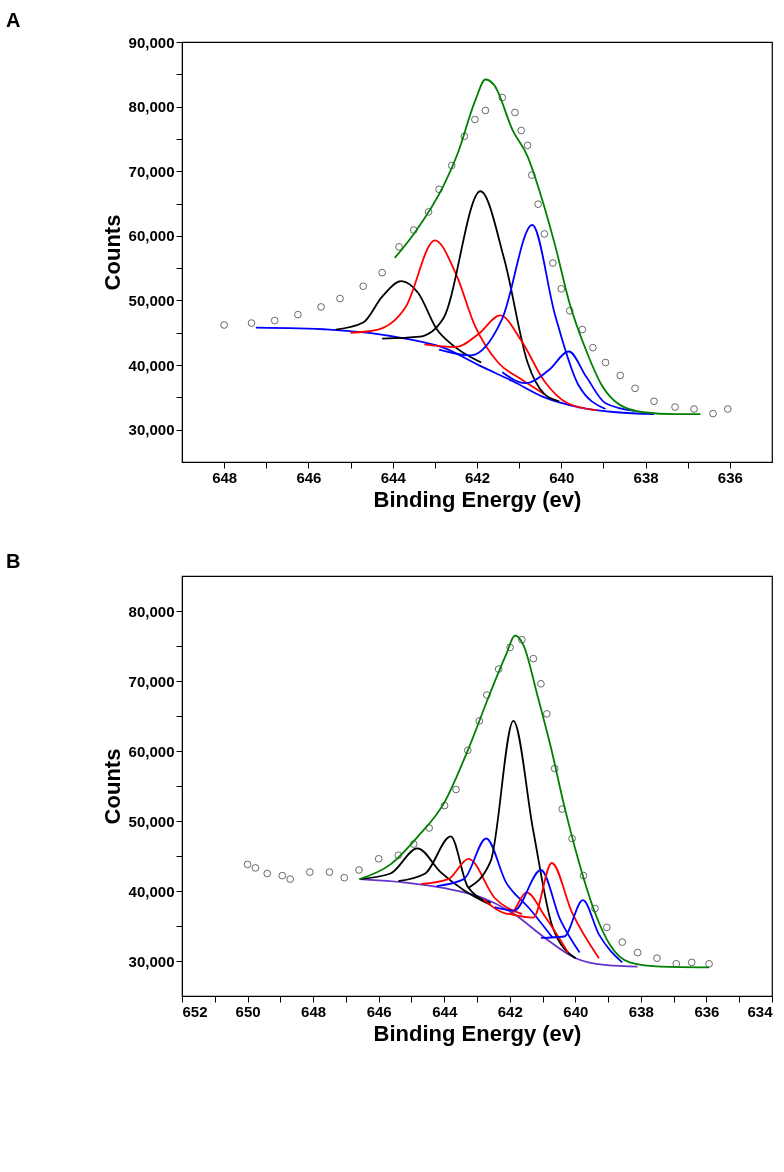  What do you see at coordinates (13, 561) in the screenshot?
I see `text: B` at bounding box center [13, 561].